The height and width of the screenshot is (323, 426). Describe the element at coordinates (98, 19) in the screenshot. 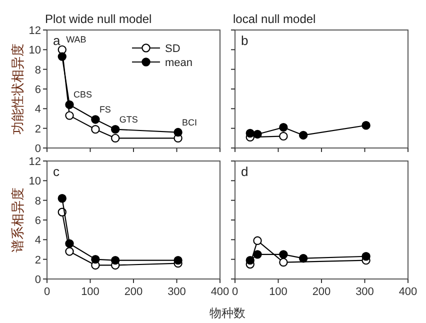

I see `chart-title: Plot wide null model` at that location.